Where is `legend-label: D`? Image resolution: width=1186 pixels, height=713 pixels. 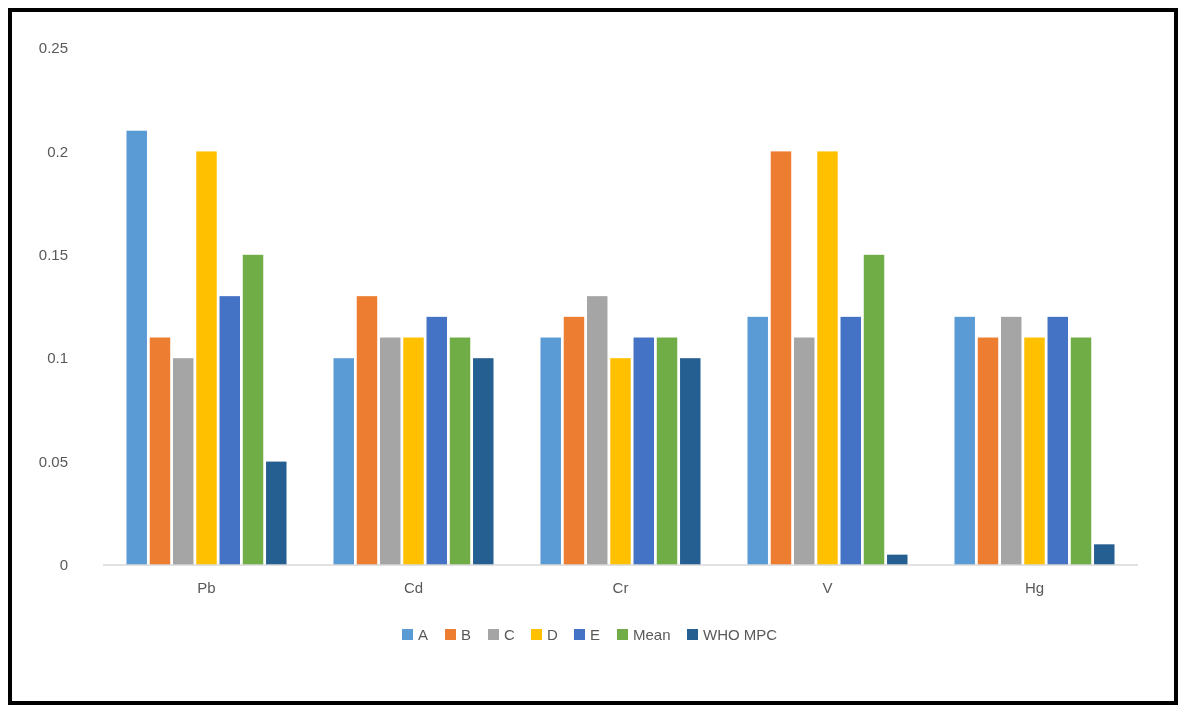
legend-label: D is located at coordinates (552, 635).